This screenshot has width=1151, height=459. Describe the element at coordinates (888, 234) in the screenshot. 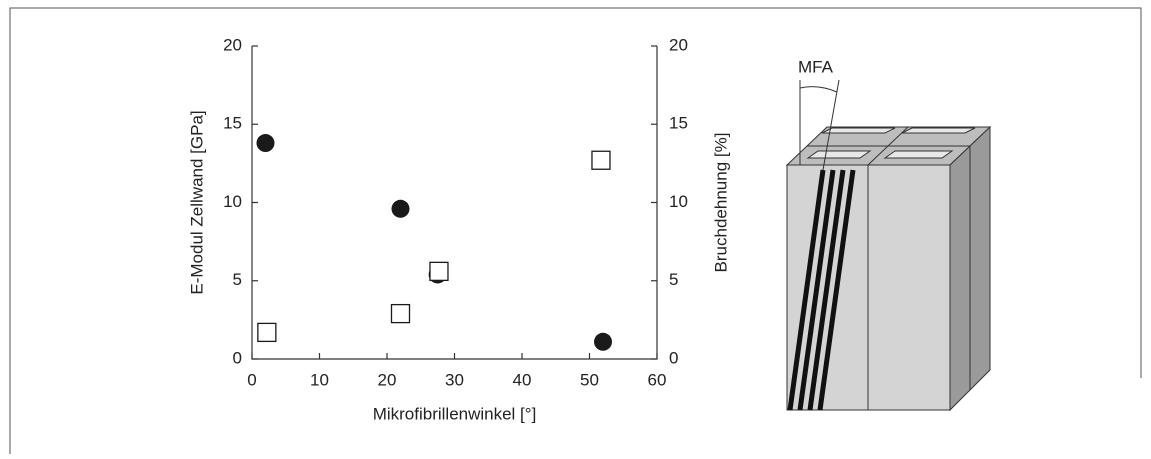

I see `cell-diagram: MFA` at that location.